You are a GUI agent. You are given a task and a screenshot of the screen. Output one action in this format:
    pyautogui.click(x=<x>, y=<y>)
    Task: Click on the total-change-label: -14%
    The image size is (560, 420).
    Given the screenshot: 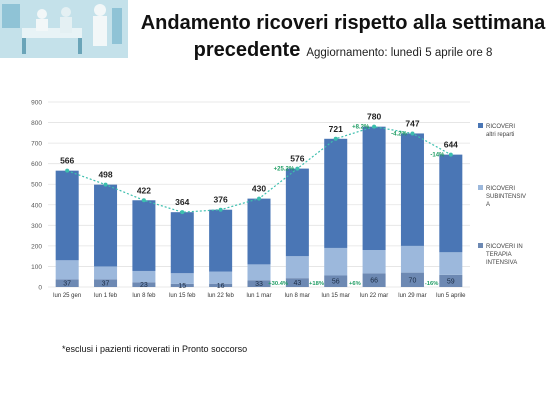 What is the action you would take?
    pyautogui.click(x=437, y=156)
    